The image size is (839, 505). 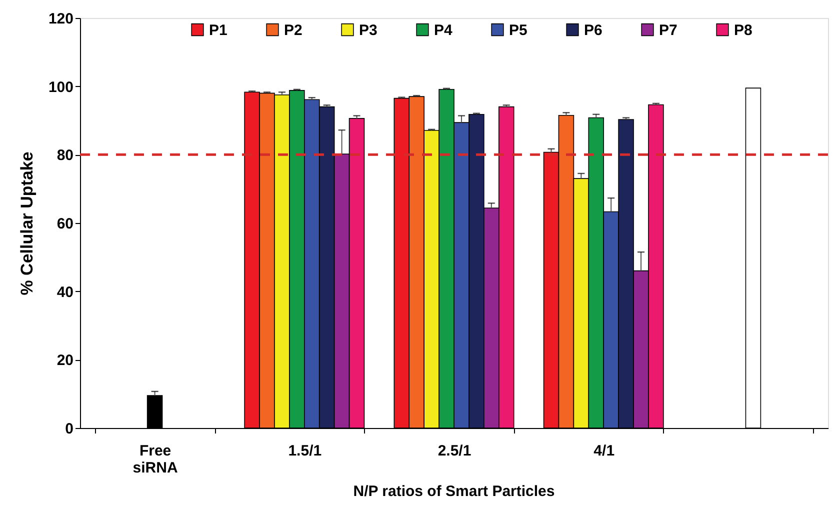 I want to click on x-tick-label: Free siRNA, so click(x=155, y=459).